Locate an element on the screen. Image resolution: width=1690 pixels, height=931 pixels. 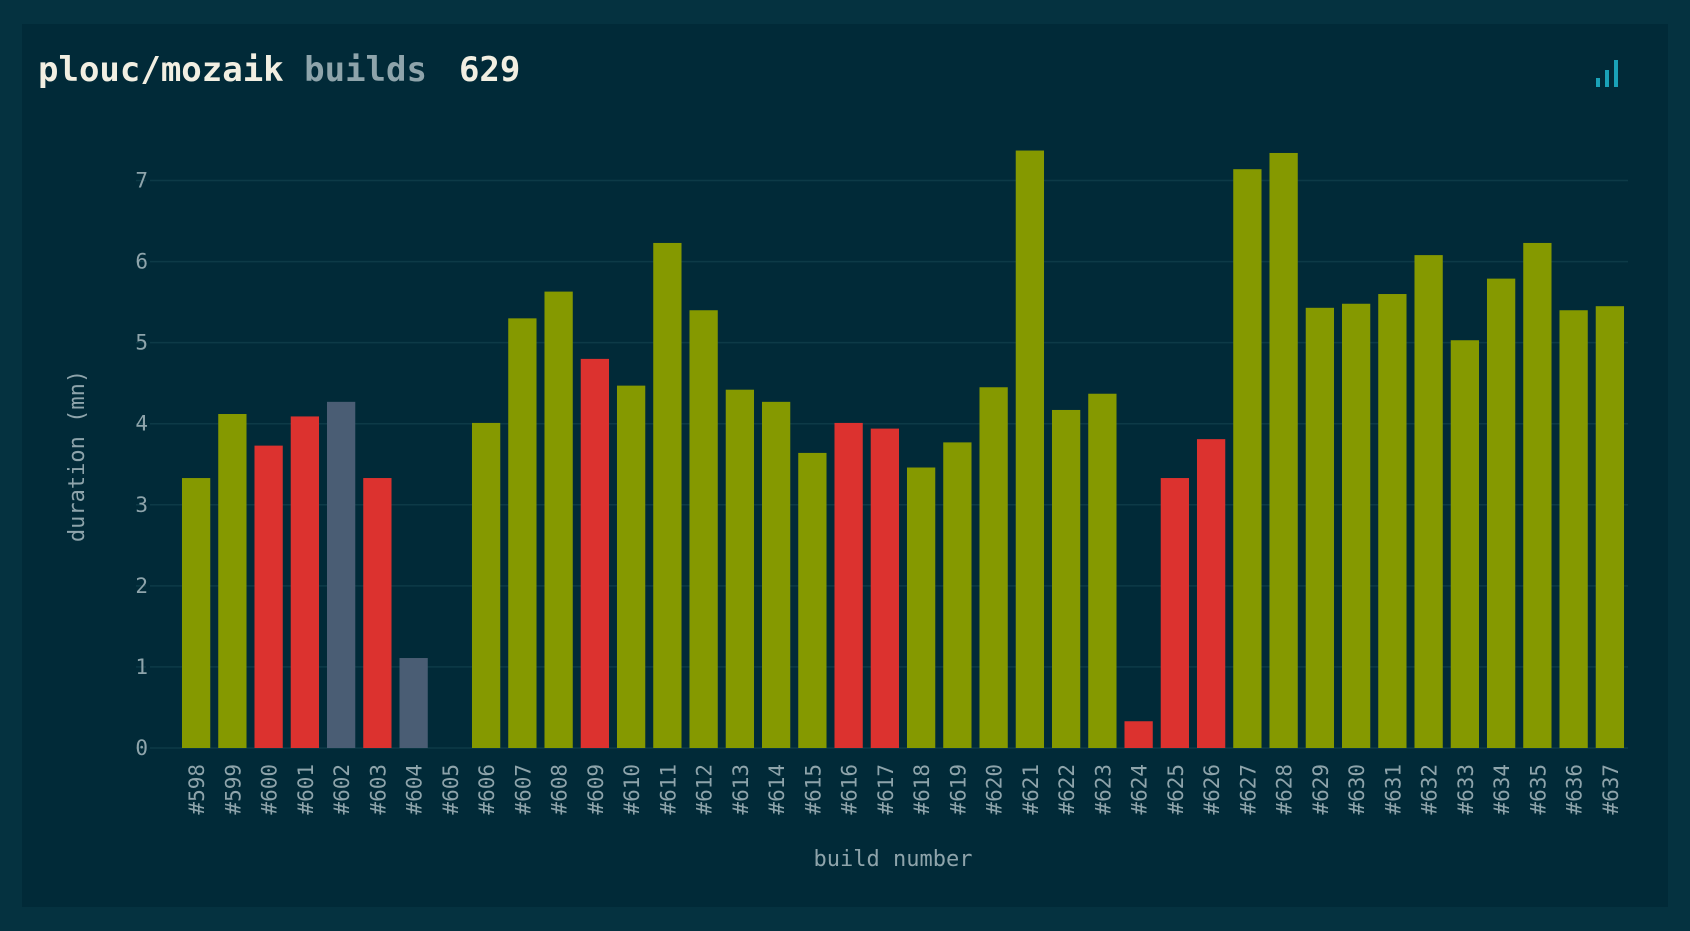
x-tick-label: #608 is located at coordinates (560, 789).